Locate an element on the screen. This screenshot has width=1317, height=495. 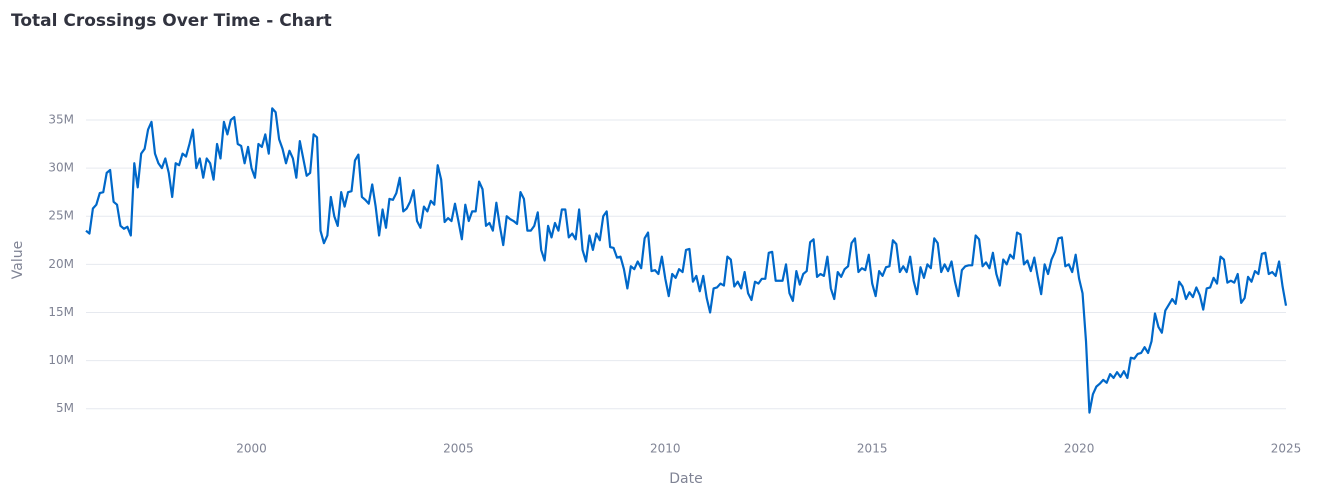
y-tick-label: 35M is located at coordinates (61, 119).